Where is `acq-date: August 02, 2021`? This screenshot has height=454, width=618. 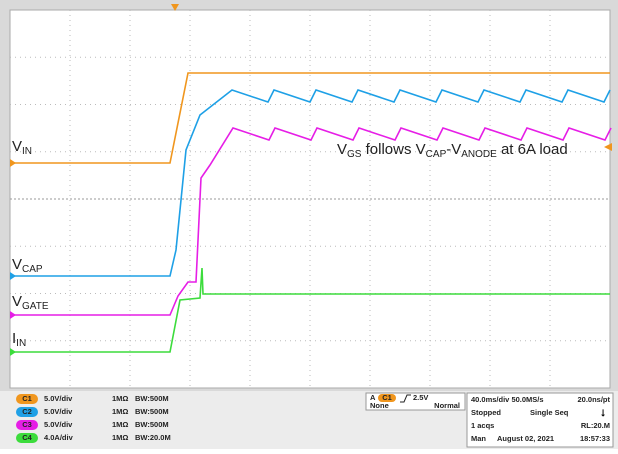
acq-date: August 02, 2021 is located at coordinates (525, 438).